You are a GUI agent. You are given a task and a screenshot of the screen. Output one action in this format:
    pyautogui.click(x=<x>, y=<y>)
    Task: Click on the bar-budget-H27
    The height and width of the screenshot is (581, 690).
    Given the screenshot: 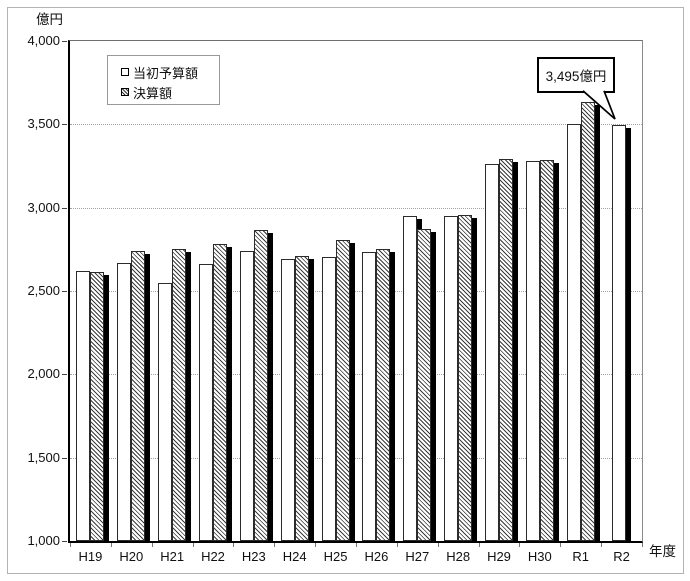 What is the action you would take?
    pyautogui.click(x=410, y=378)
    